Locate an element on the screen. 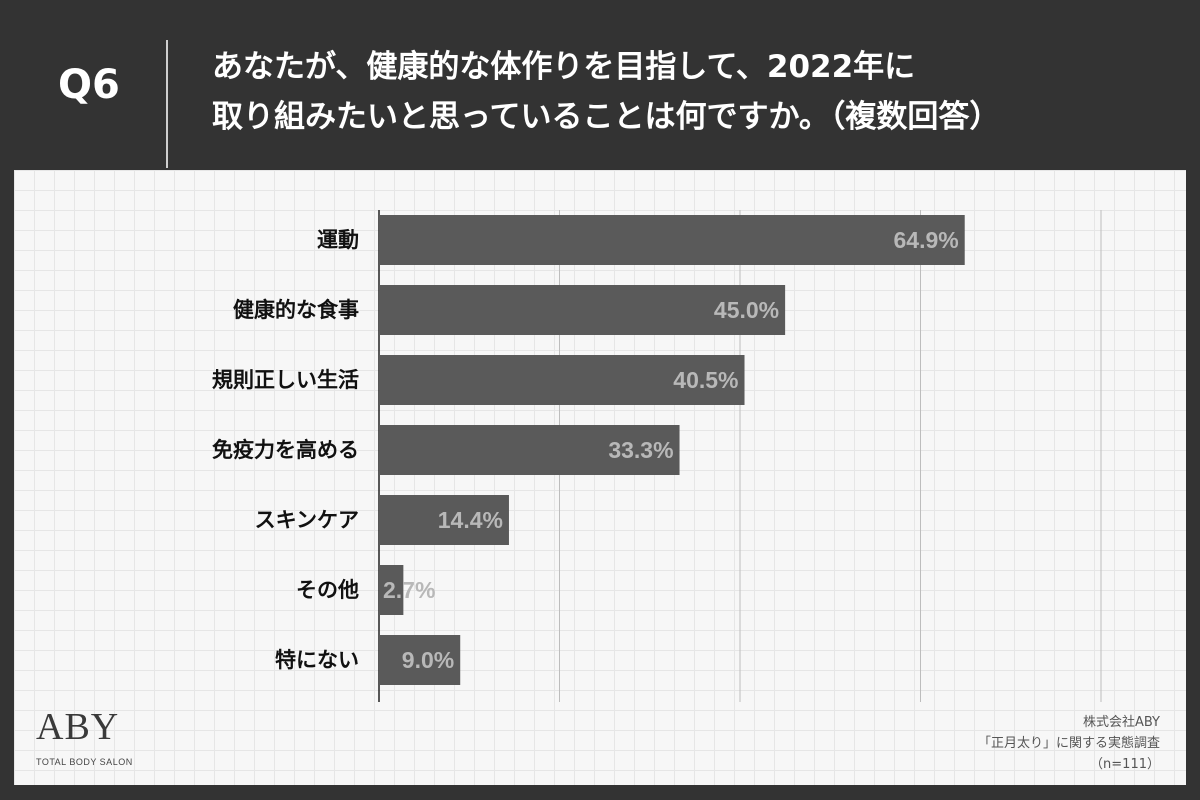 The height and width of the screenshot is (800, 1200). value-label: 2.7% is located at coordinates (409, 590).